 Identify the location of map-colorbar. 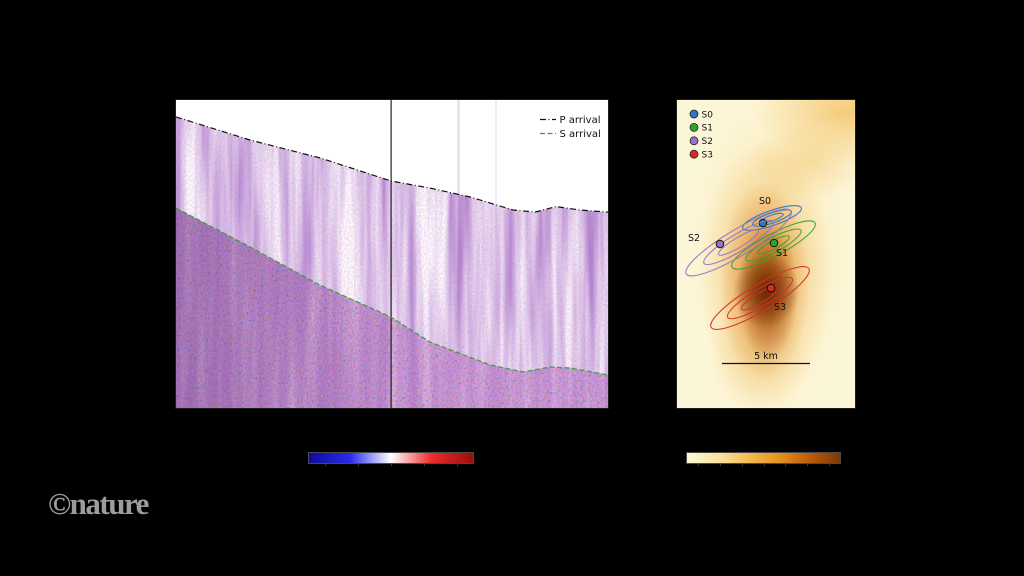
(763, 459).